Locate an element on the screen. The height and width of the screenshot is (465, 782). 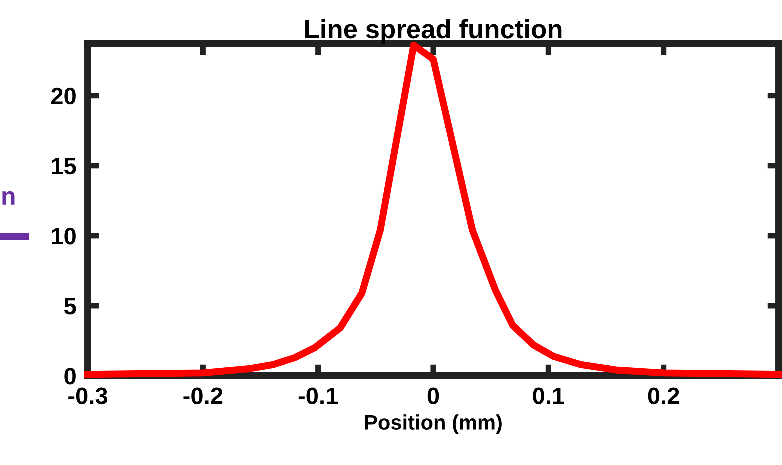
x-tick-label: -0.1 is located at coordinates (318, 396).